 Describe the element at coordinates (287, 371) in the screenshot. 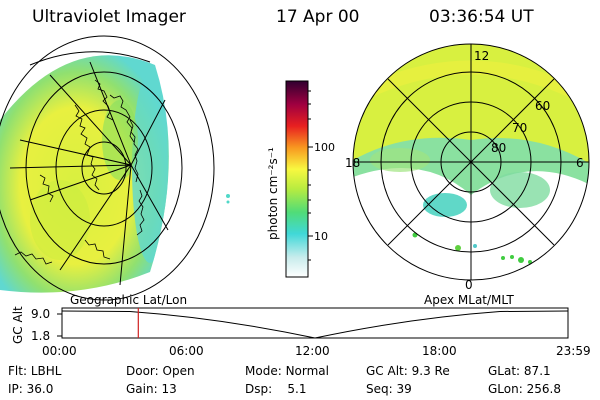

I see `info-mode: Mode: Normal` at that location.